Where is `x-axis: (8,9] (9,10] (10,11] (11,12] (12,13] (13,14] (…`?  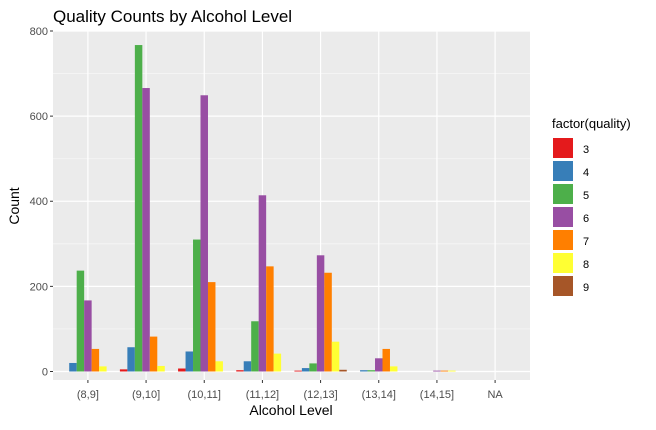 x-axis: (8,9] (9,10] (10,11] (11,12] (12,13] (13,14] (… is located at coordinates (290, 390).